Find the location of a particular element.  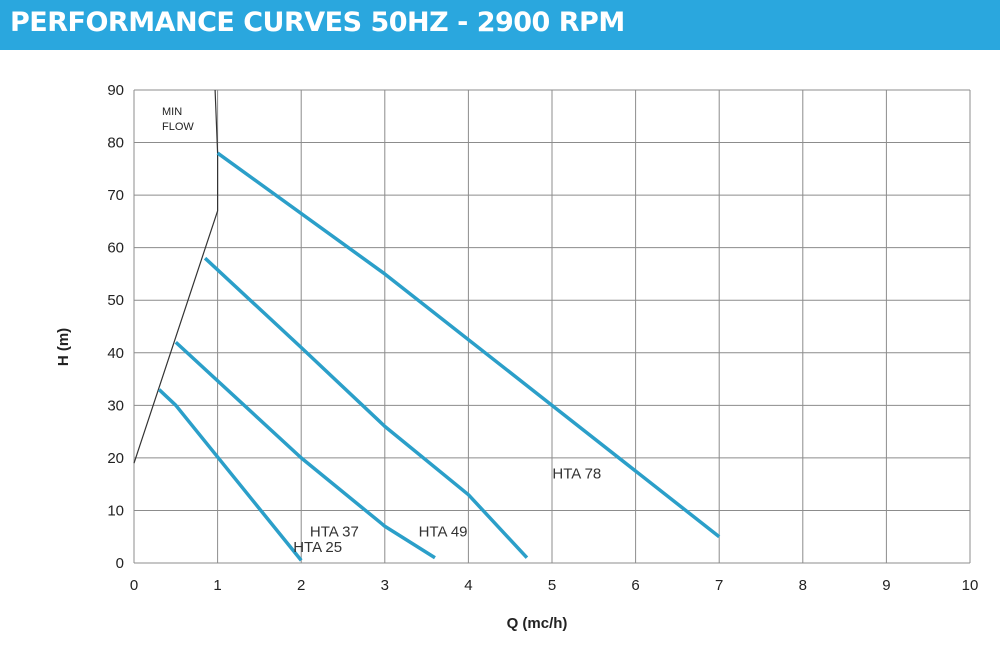

x-tick-label: 5 is located at coordinates (552, 585).